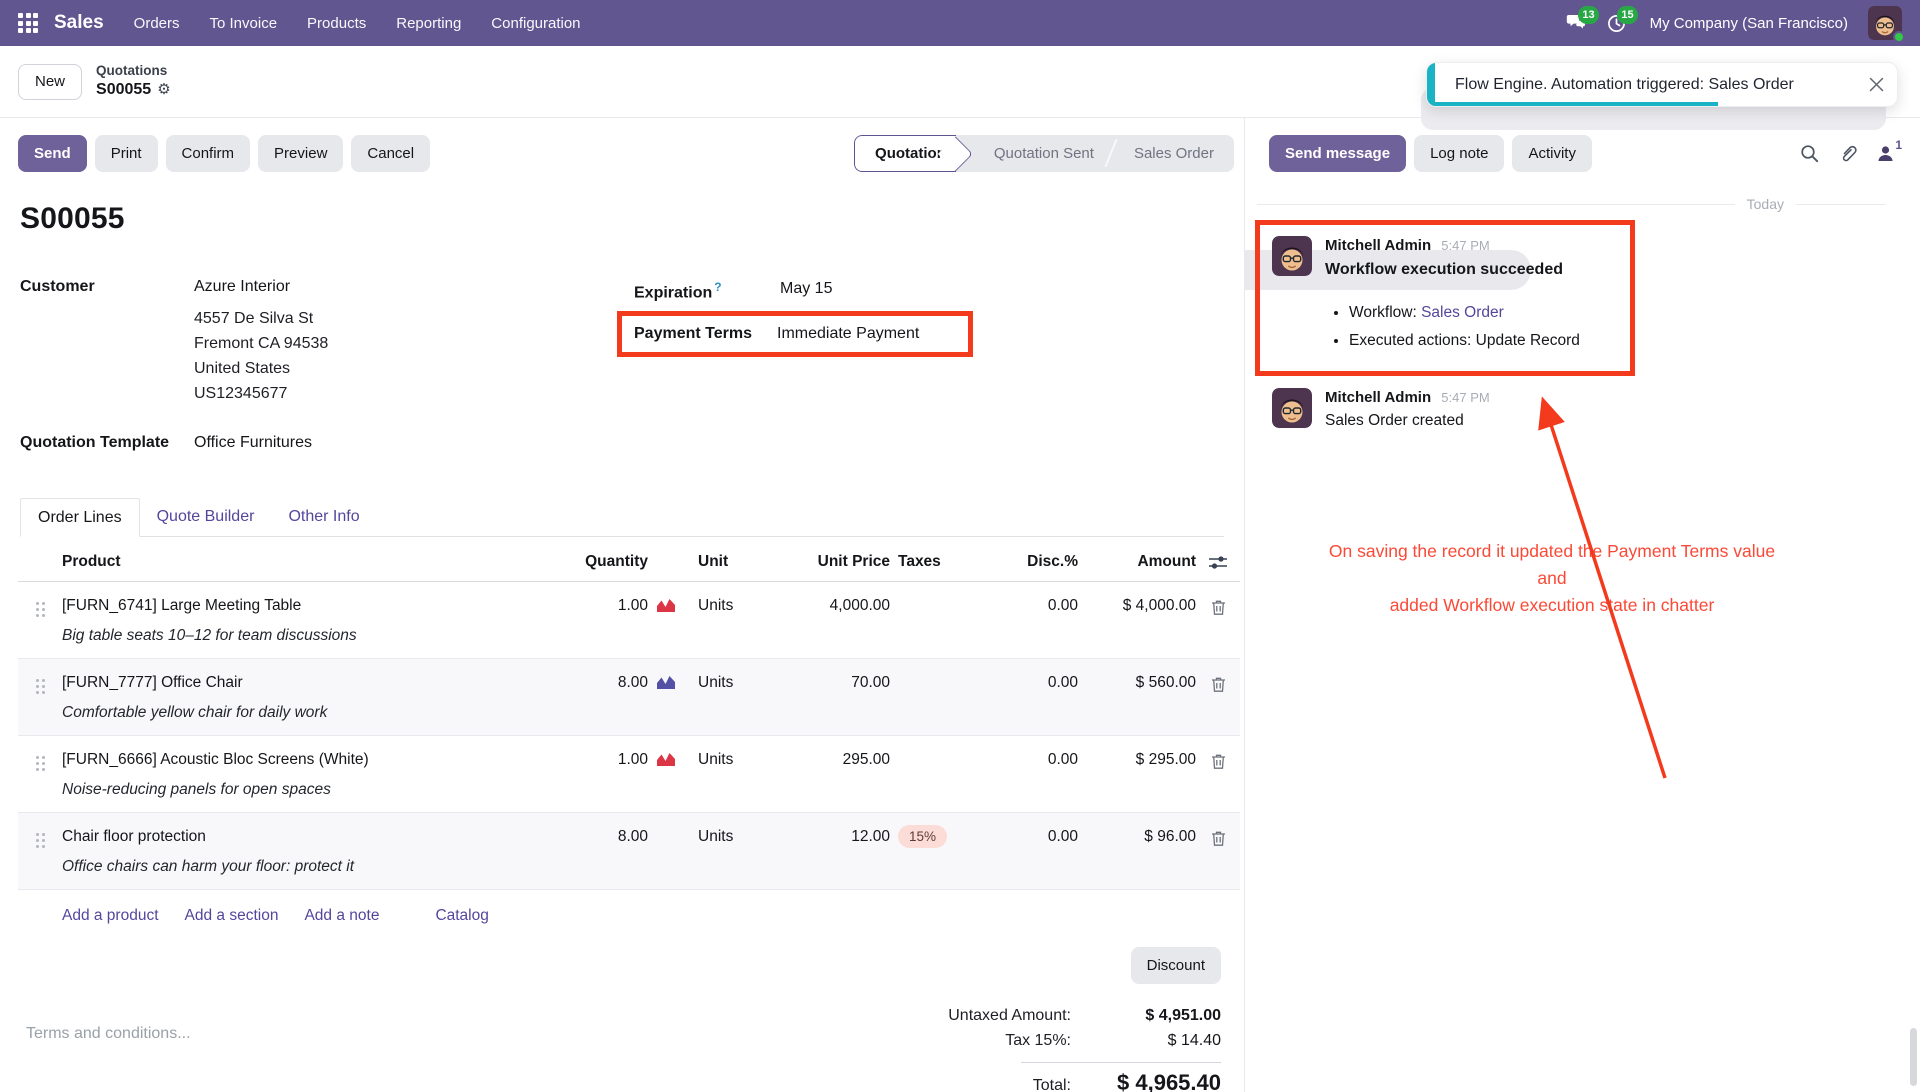 This screenshot has height=1092, width=1920. I want to click on expiration-field: May 15, so click(806, 288).